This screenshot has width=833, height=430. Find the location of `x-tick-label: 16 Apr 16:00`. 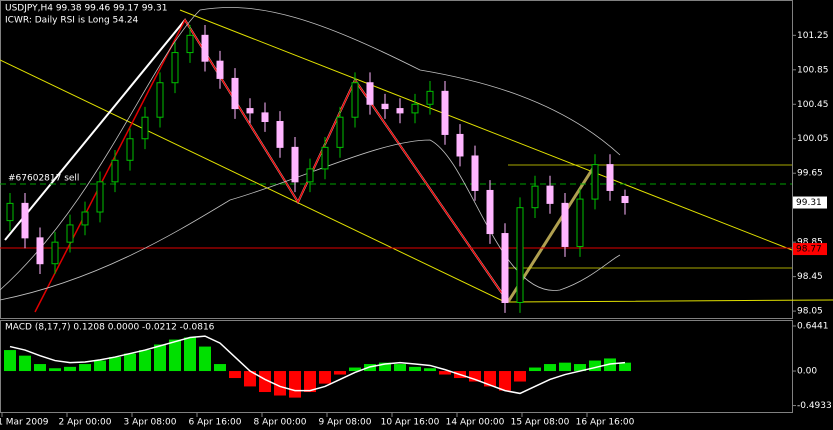

x-tick-label: 16 Apr 16:00 is located at coordinates (605, 423).